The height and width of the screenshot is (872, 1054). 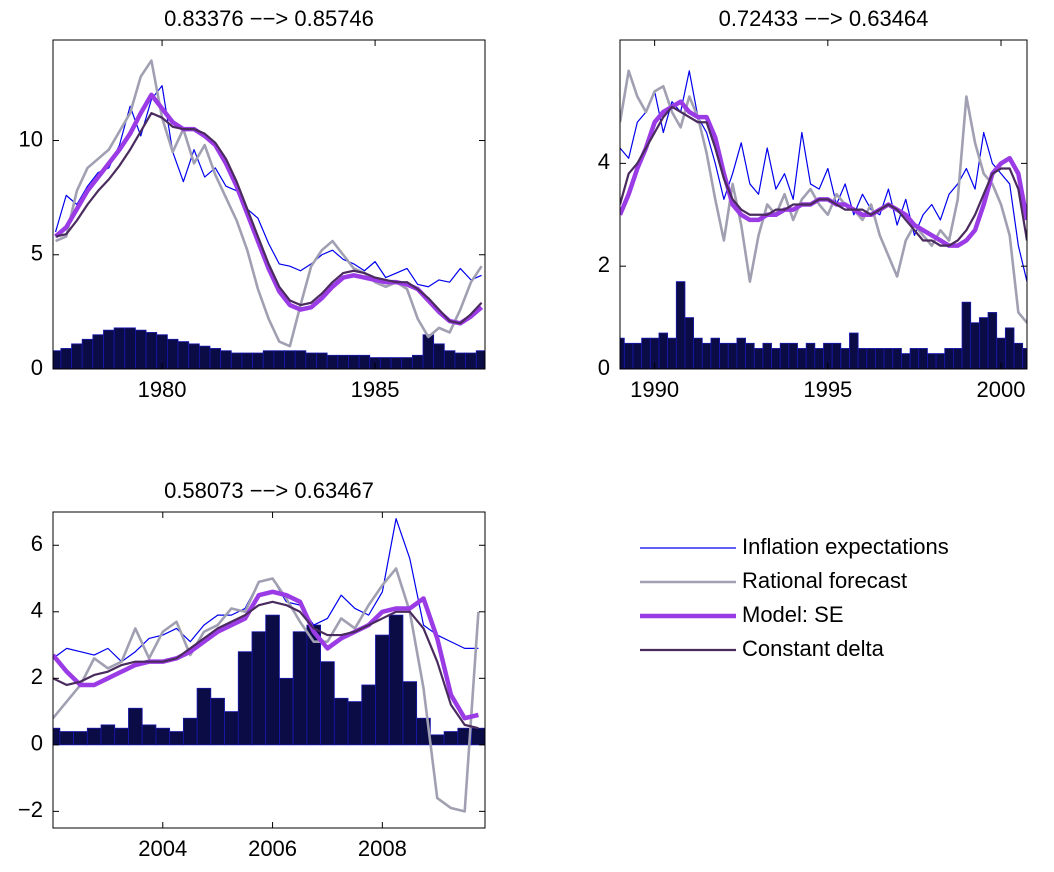 I want to click on axes-box, so click(x=823, y=204).